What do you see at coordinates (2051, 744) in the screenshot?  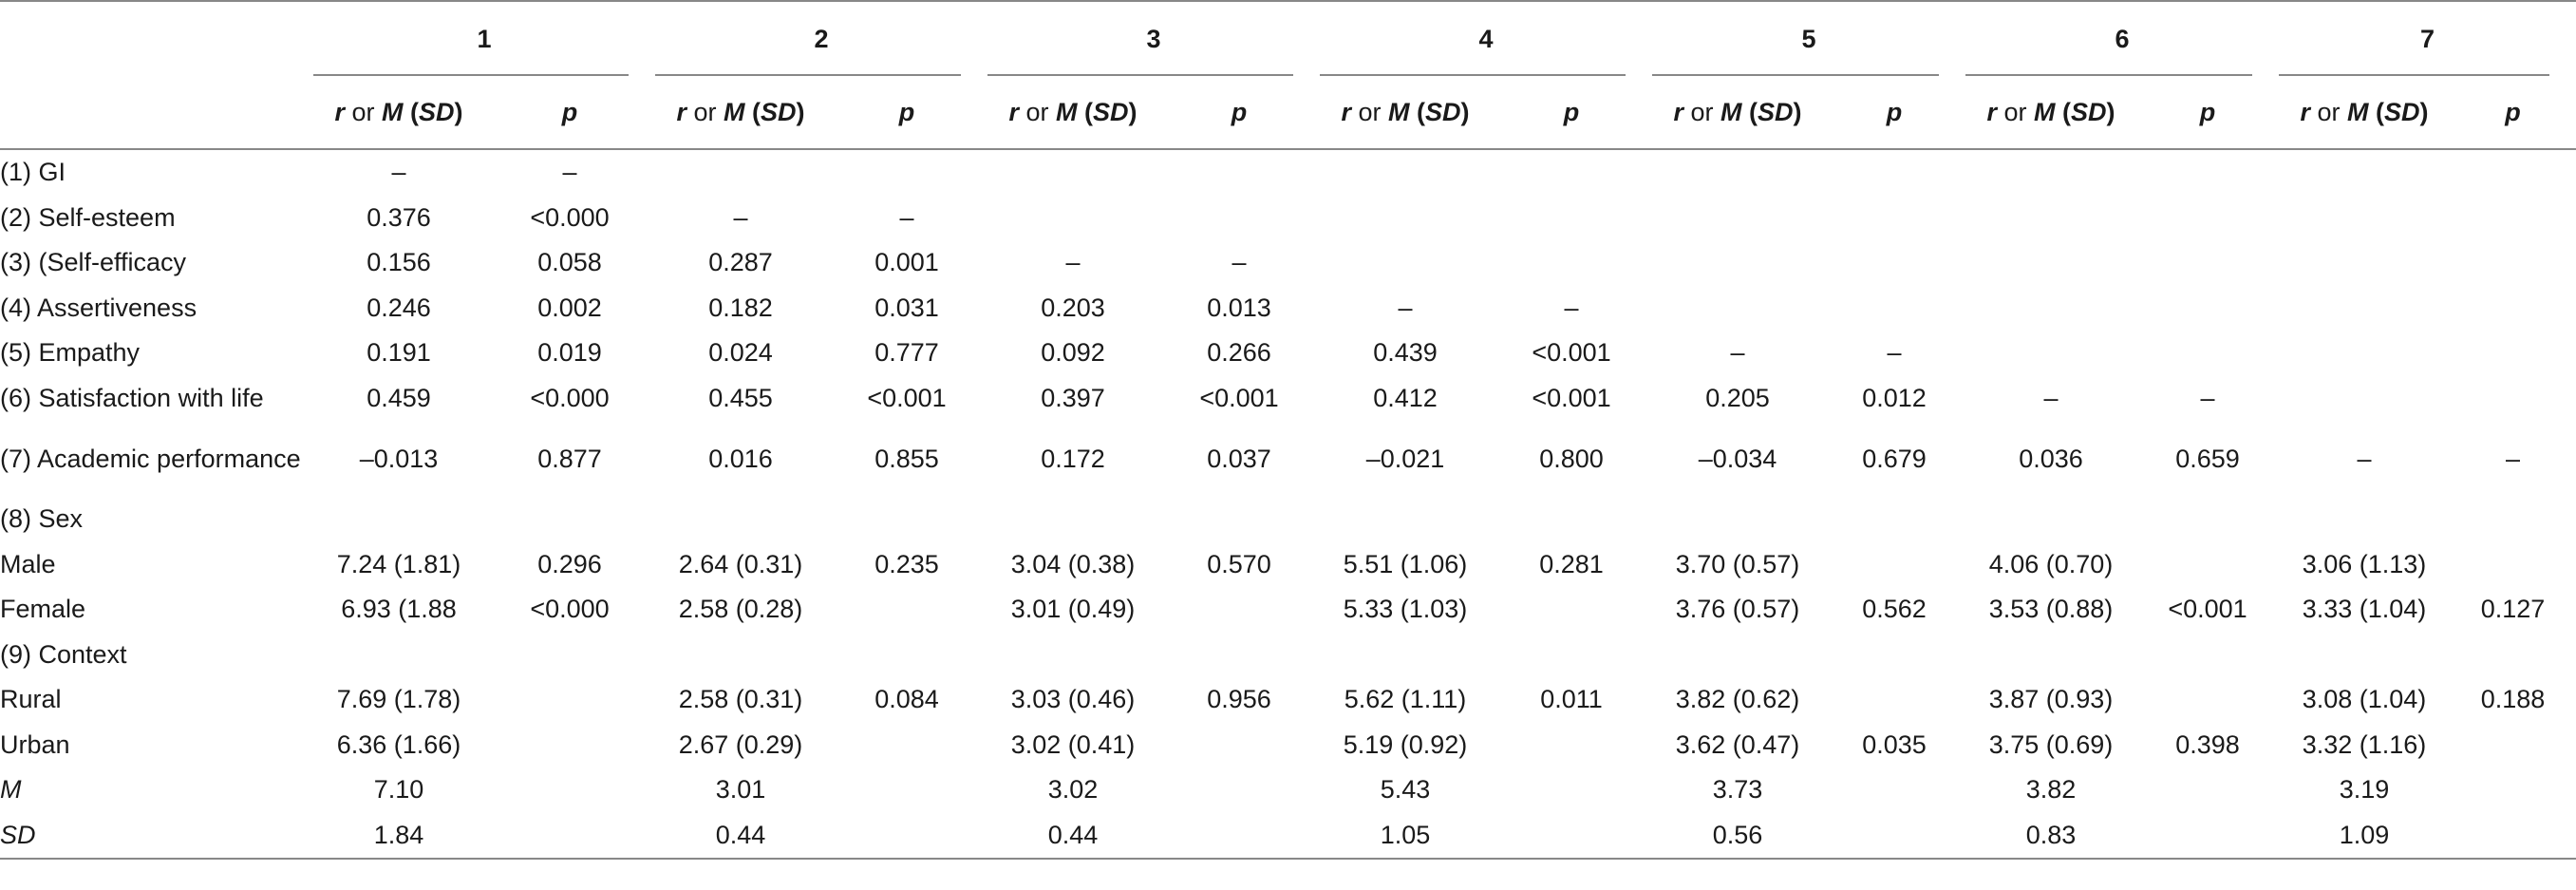 I see `table-cell: 3.75 (0.69)` at bounding box center [2051, 744].